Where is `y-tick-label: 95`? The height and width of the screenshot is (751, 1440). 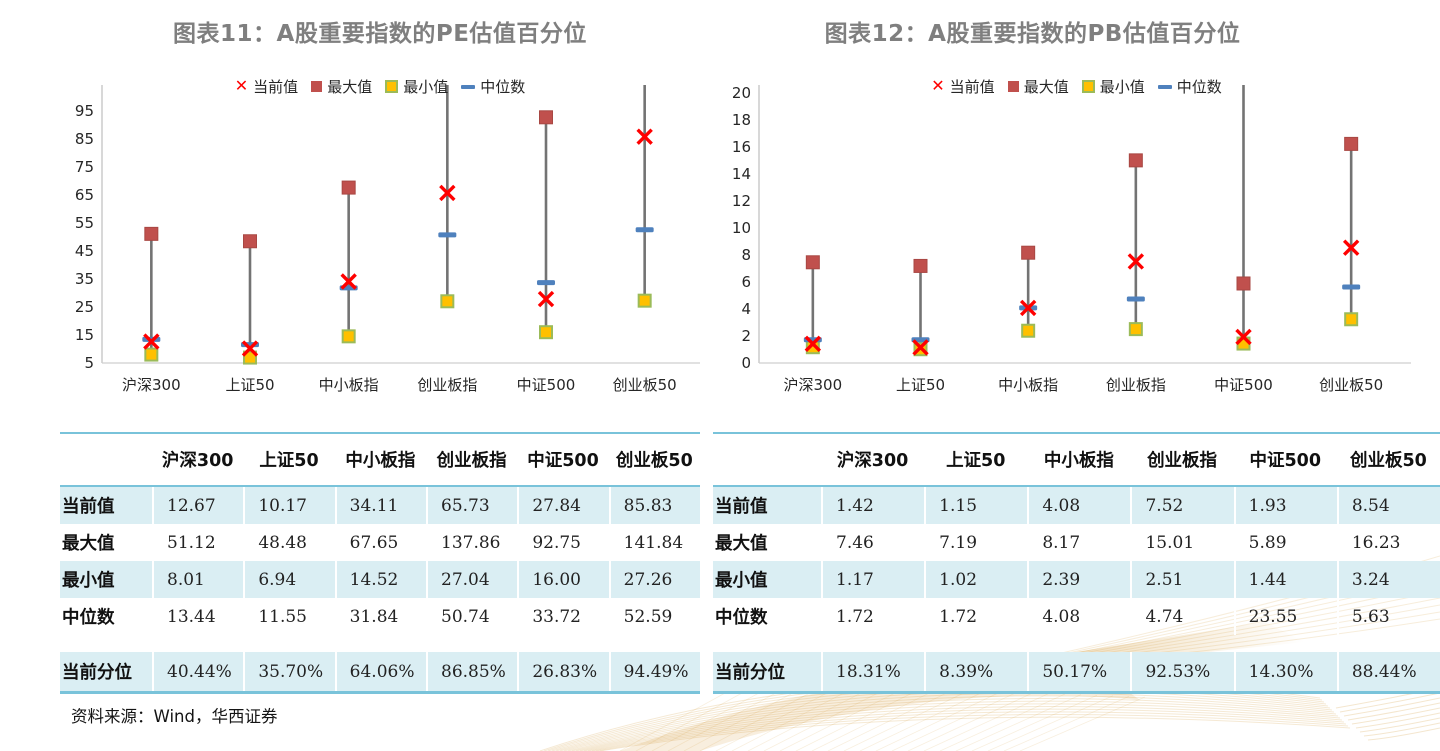
y-tick-label: 95 is located at coordinates (84, 111).